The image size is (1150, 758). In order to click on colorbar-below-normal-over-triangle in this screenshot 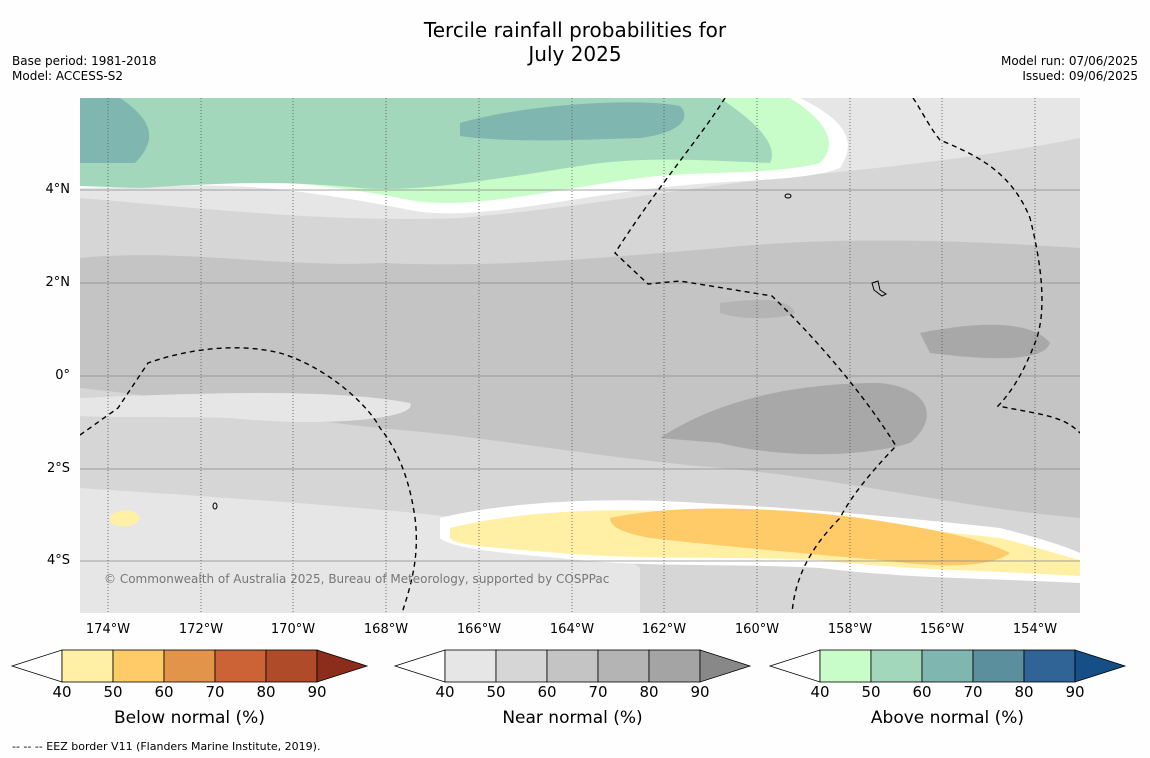, I will do `click(342, 666)`.